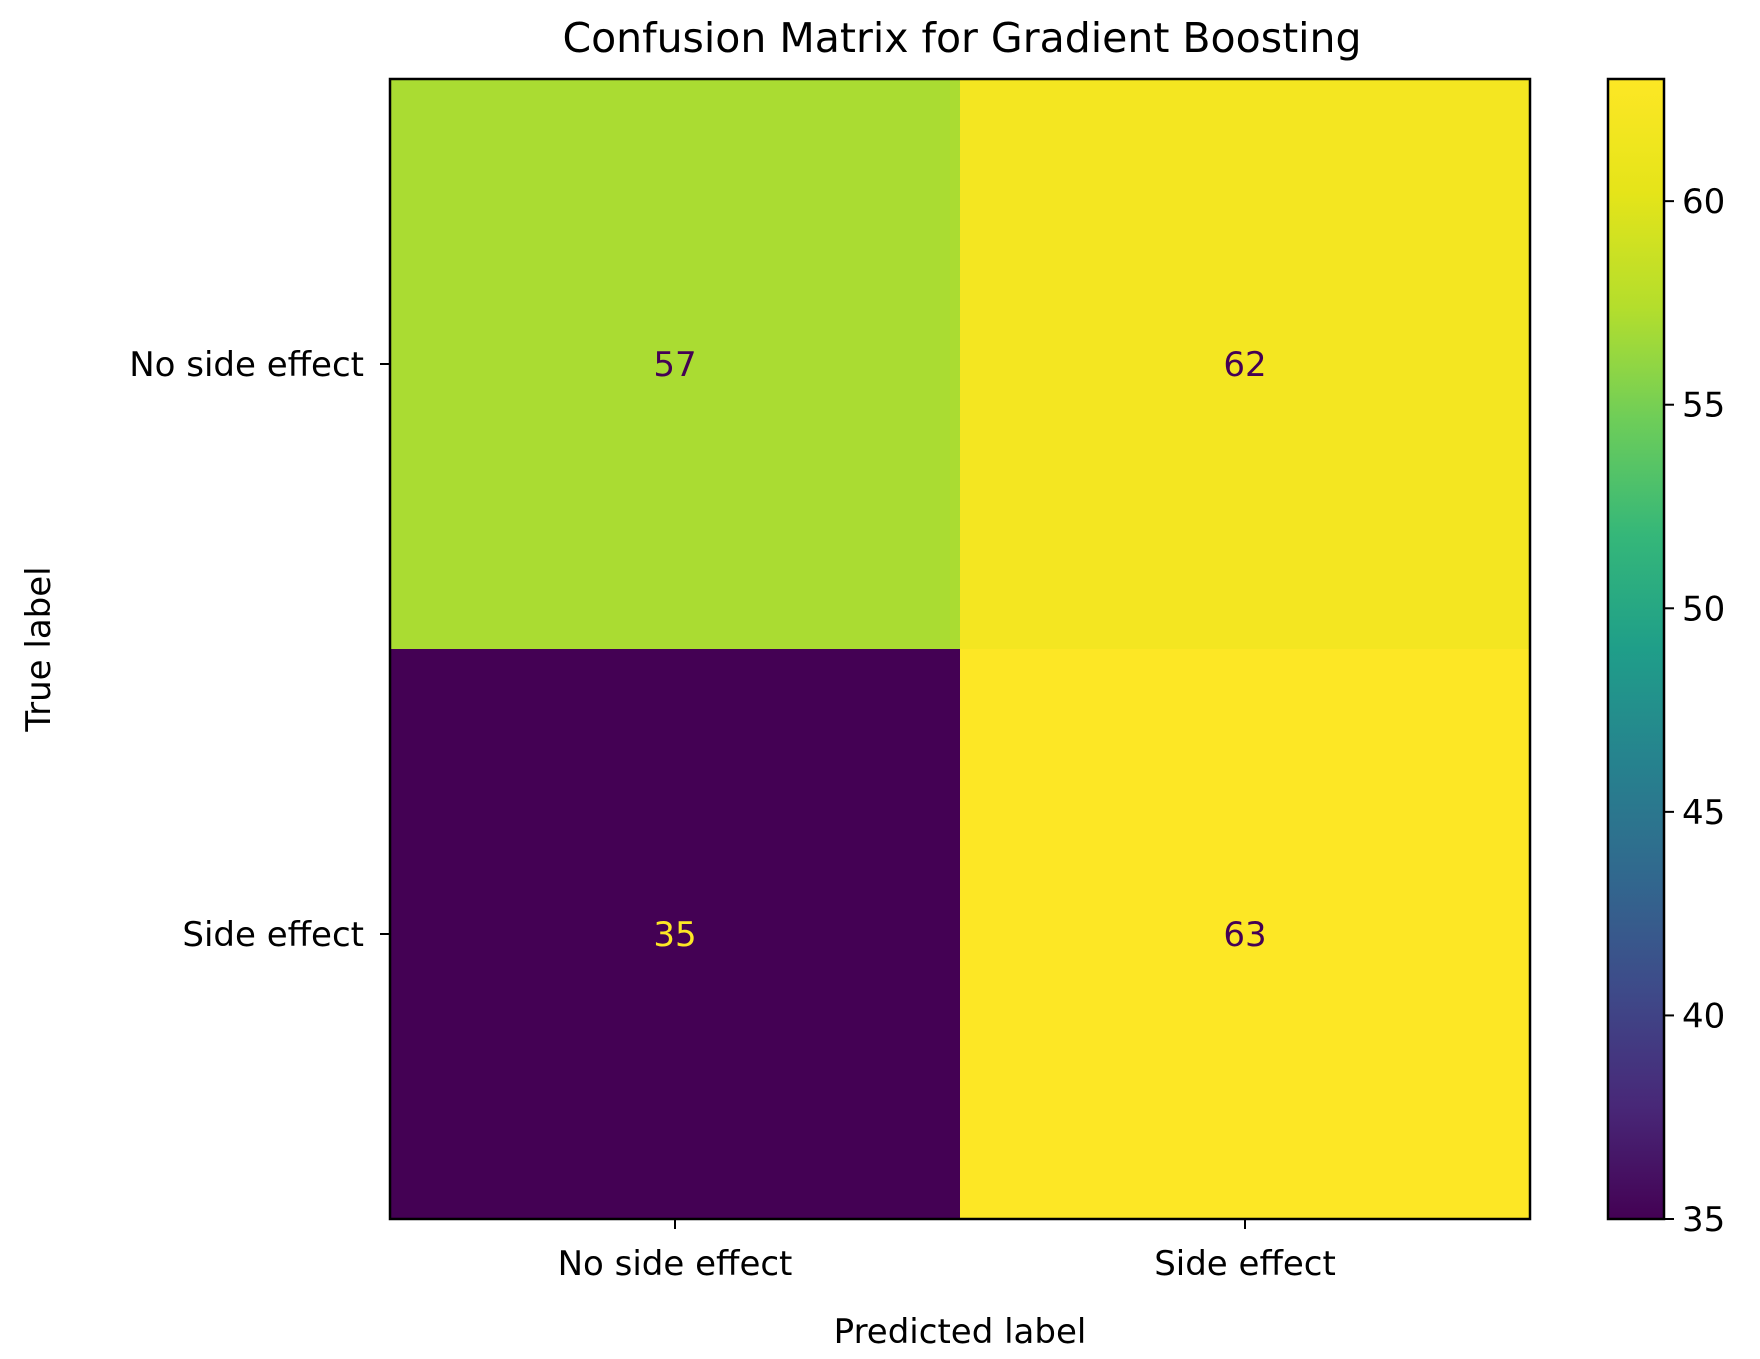  What do you see at coordinates (246, 365) in the screenshot?
I see `y-tick-label: No side effect` at bounding box center [246, 365].